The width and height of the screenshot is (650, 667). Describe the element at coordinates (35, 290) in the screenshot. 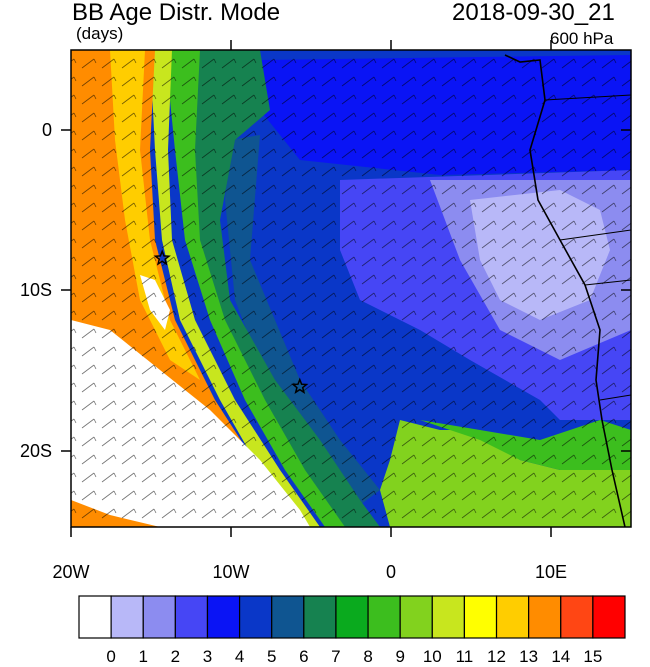

I see `y-tick-label-1: 10S` at that location.